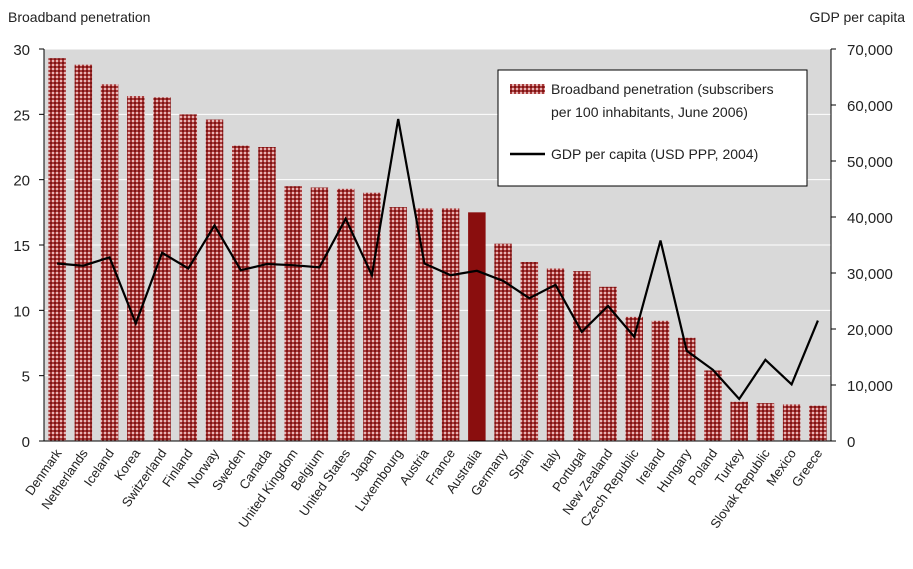 The image size is (913, 569). Describe the element at coordinates (520, 464) in the screenshot. I see `category-label: Spain` at that location.